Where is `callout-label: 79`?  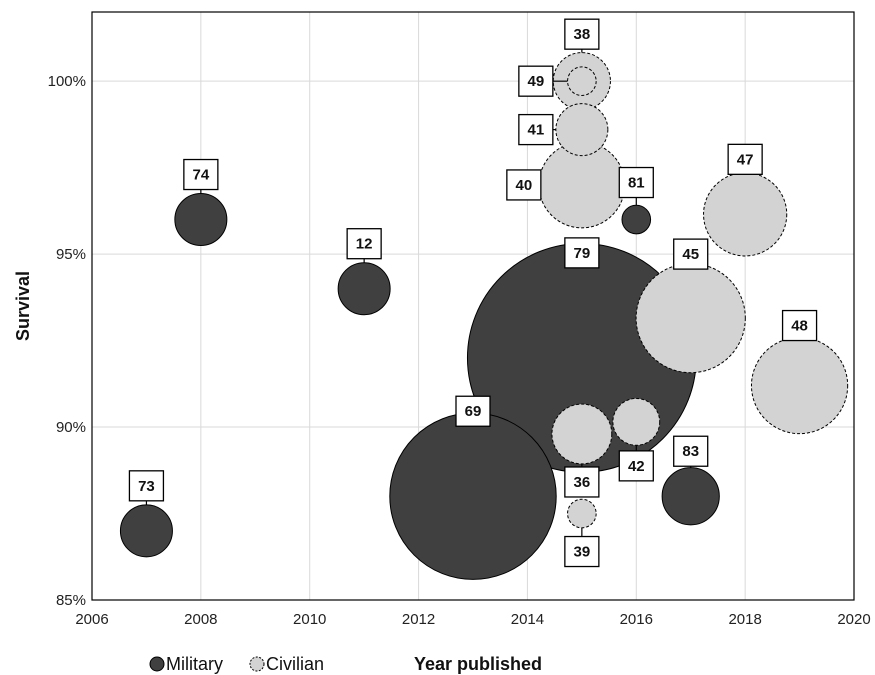 callout-label: 79 is located at coordinates (582, 253).